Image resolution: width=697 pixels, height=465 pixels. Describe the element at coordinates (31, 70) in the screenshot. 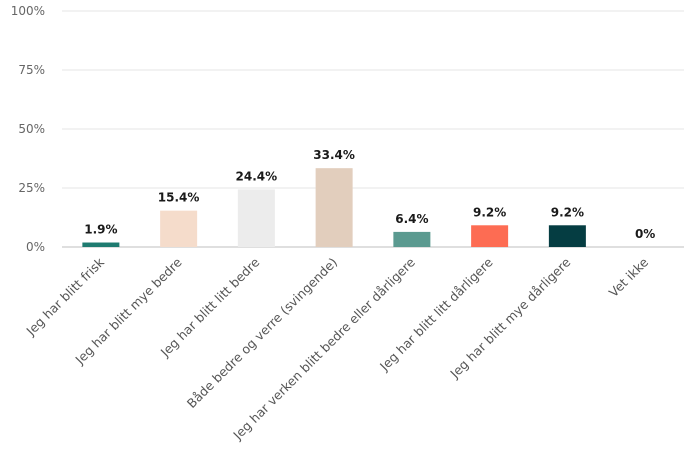

I see `y-tick-label: 75%` at that location.